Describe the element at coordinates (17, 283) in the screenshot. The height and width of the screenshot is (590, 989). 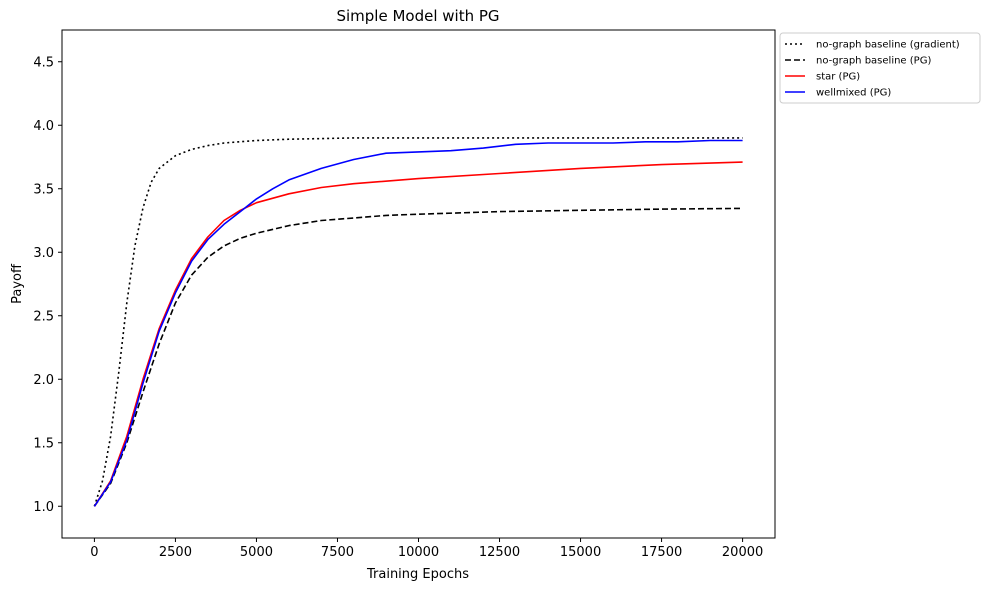
I see `y-axis-label: Payoff` at that location.